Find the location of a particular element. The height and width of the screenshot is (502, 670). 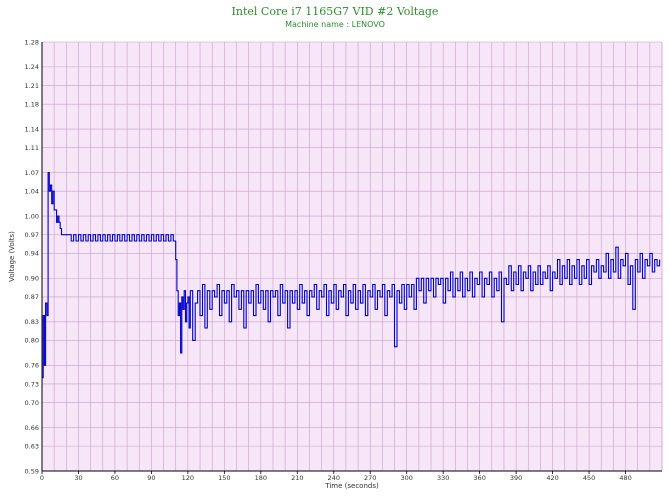

y-tick-label: 1.11 is located at coordinates (32, 148).